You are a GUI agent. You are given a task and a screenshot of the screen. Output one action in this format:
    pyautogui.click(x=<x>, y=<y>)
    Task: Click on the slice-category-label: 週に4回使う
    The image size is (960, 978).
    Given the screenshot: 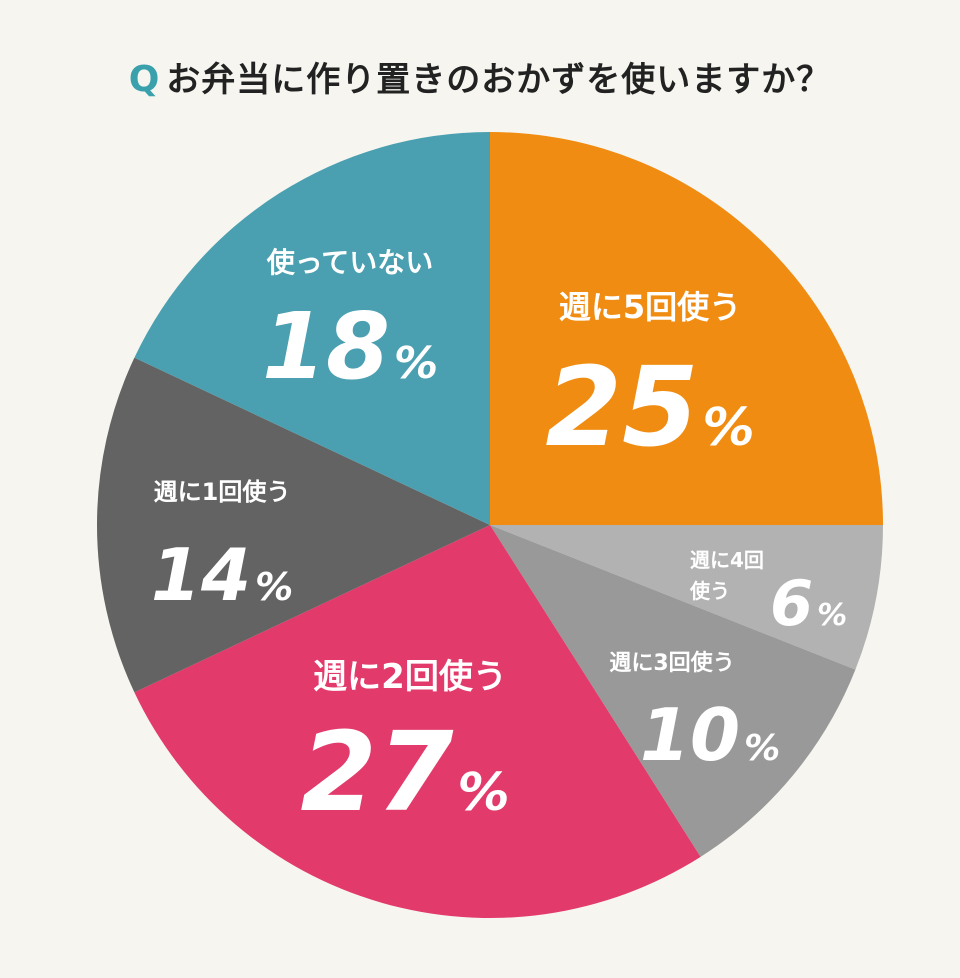 What is the action you would take?
    pyautogui.click(x=726, y=575)
    